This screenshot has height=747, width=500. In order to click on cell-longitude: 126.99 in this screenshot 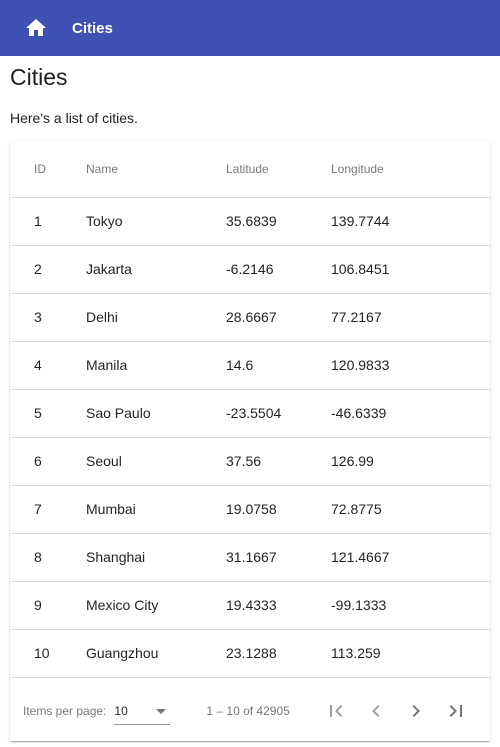, I will do `click(410, 461)`.